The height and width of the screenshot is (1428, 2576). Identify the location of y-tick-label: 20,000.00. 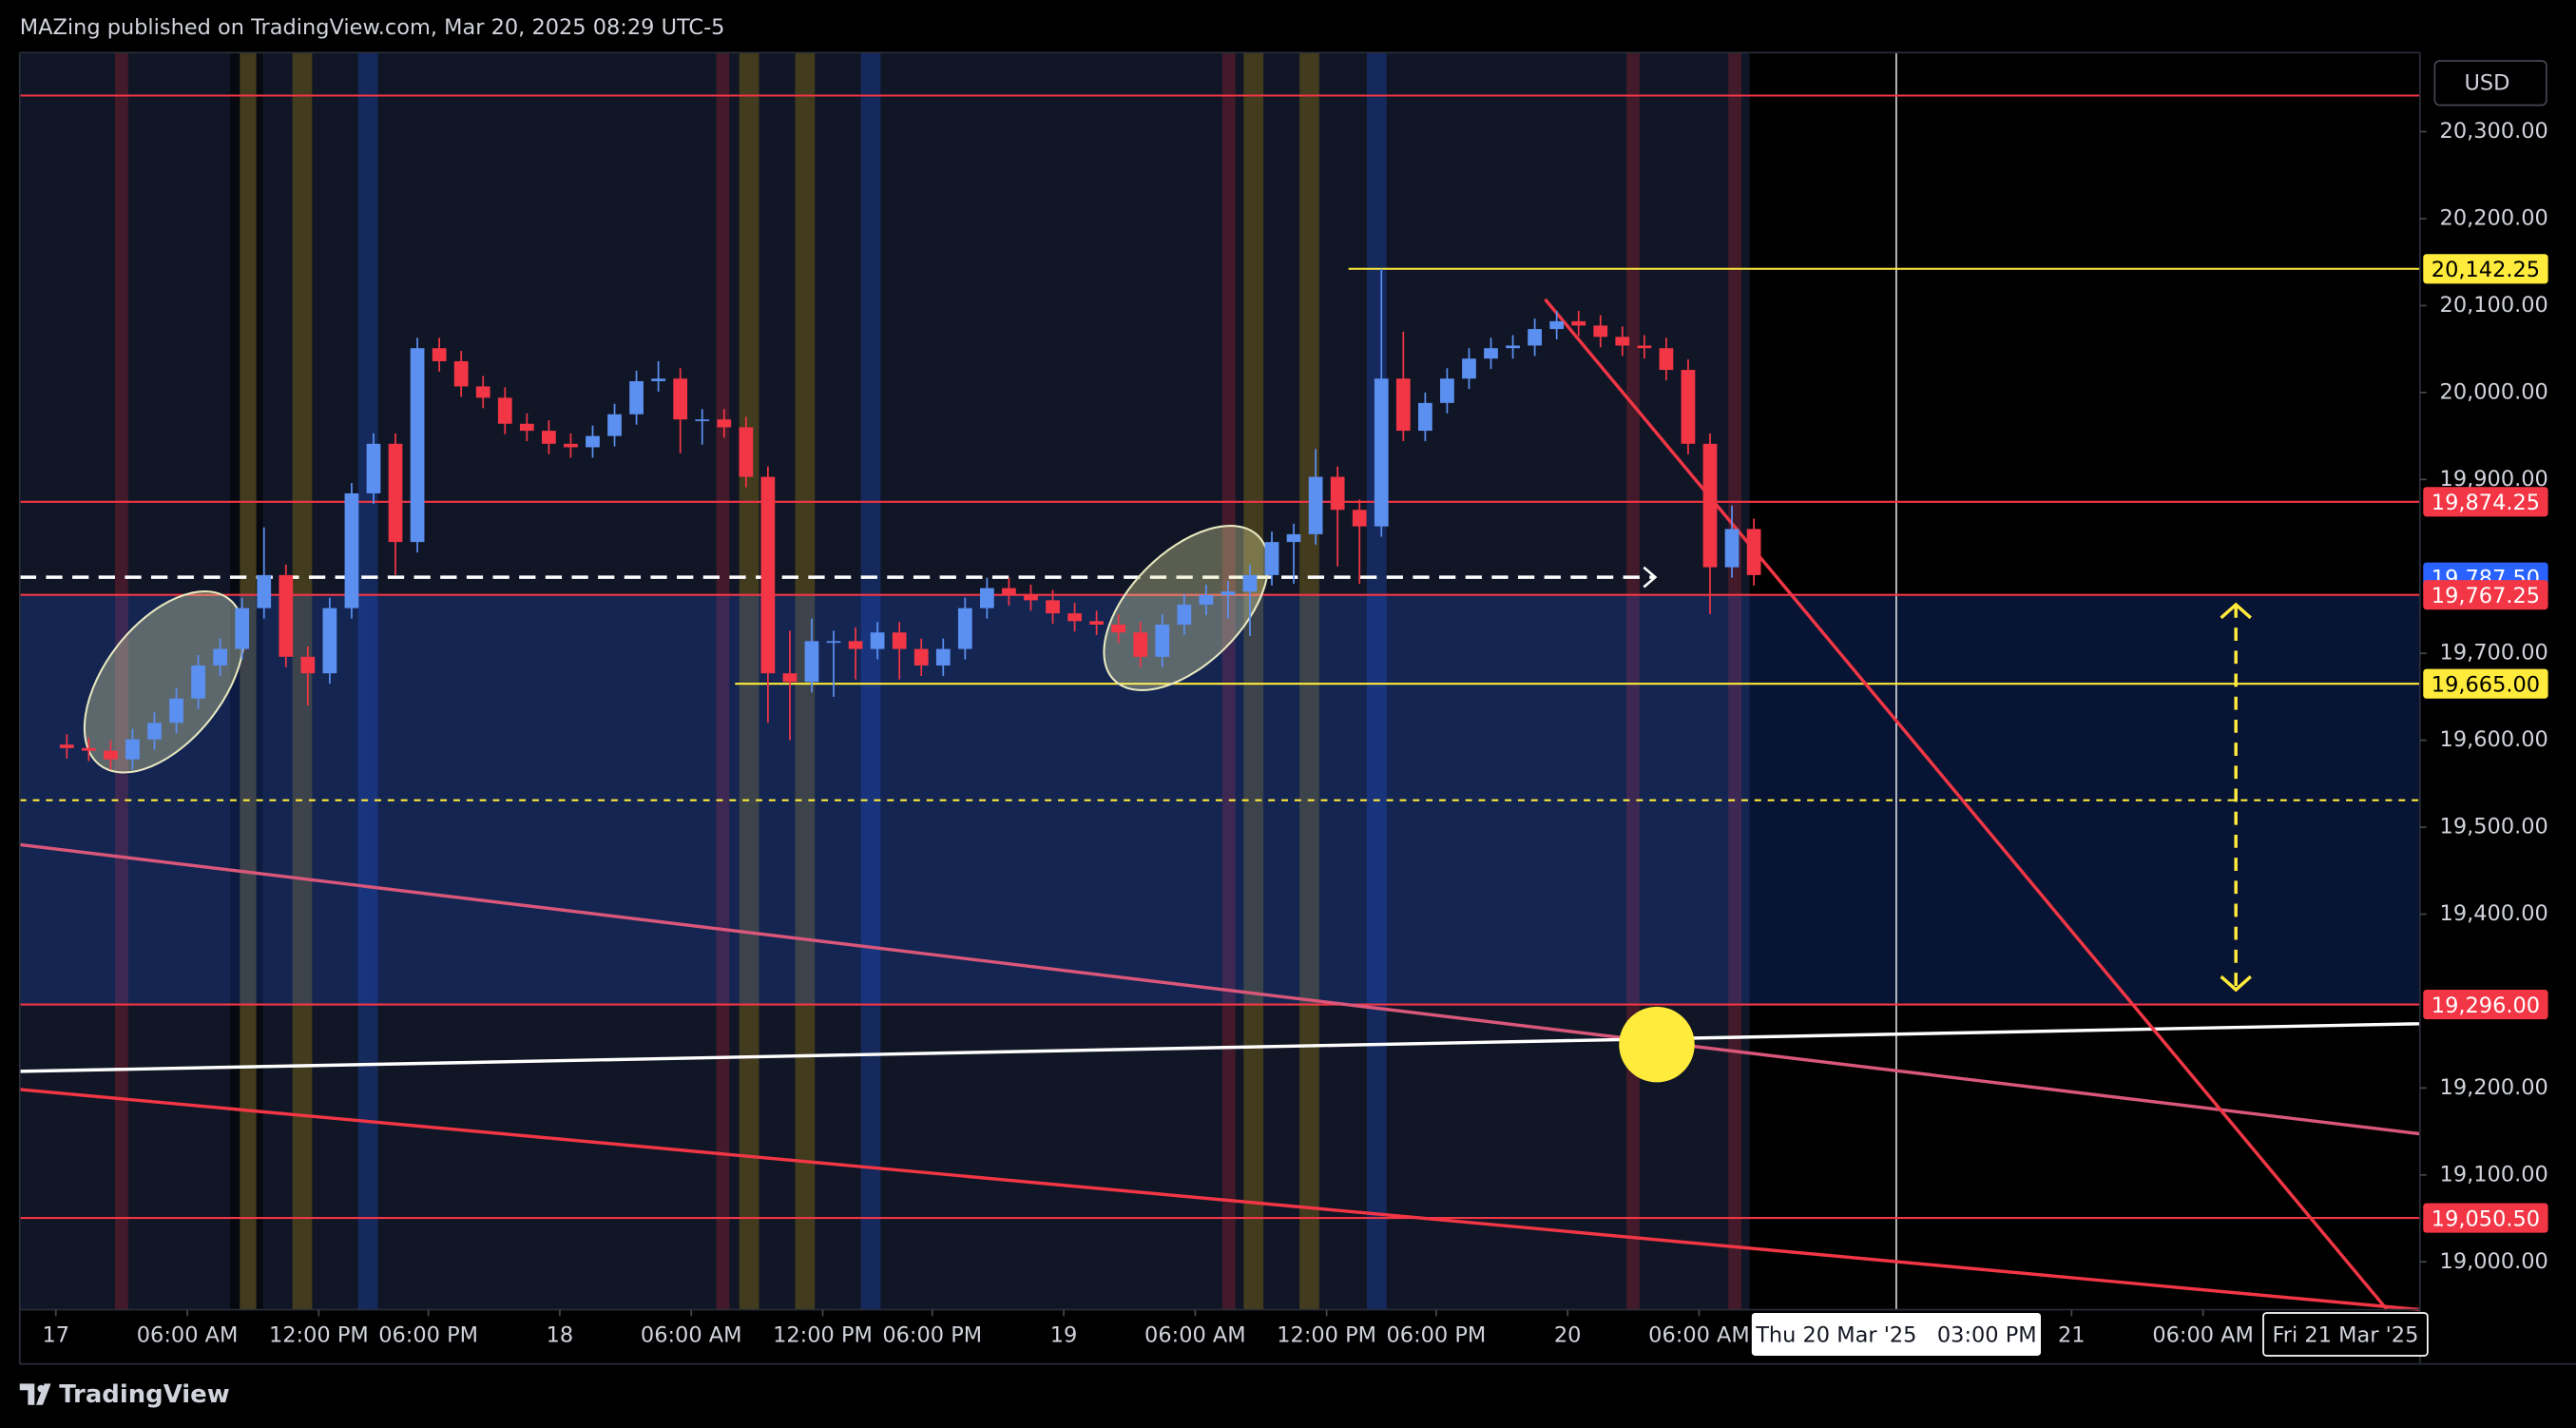
(2494, 391).